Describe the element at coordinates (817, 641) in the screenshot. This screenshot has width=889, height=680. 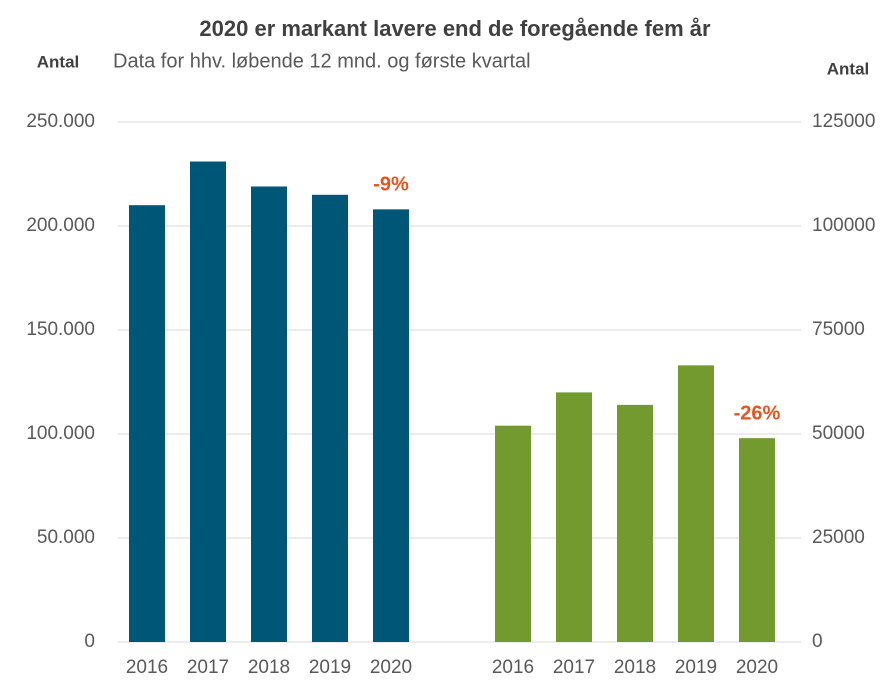
I see `y2-tick-label: 0` at that location.